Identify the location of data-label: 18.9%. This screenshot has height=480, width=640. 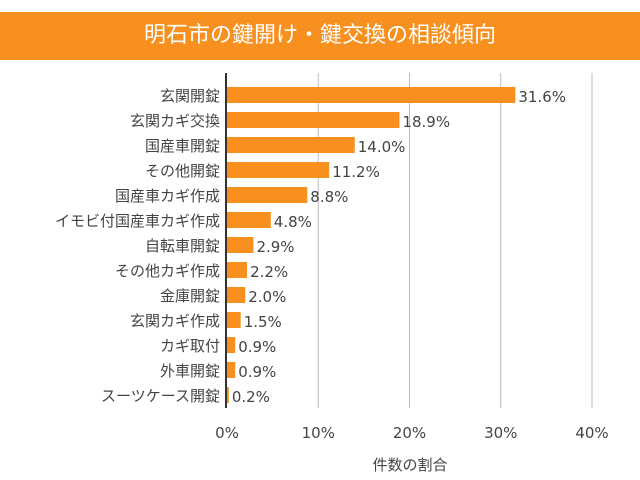
(426, 122).